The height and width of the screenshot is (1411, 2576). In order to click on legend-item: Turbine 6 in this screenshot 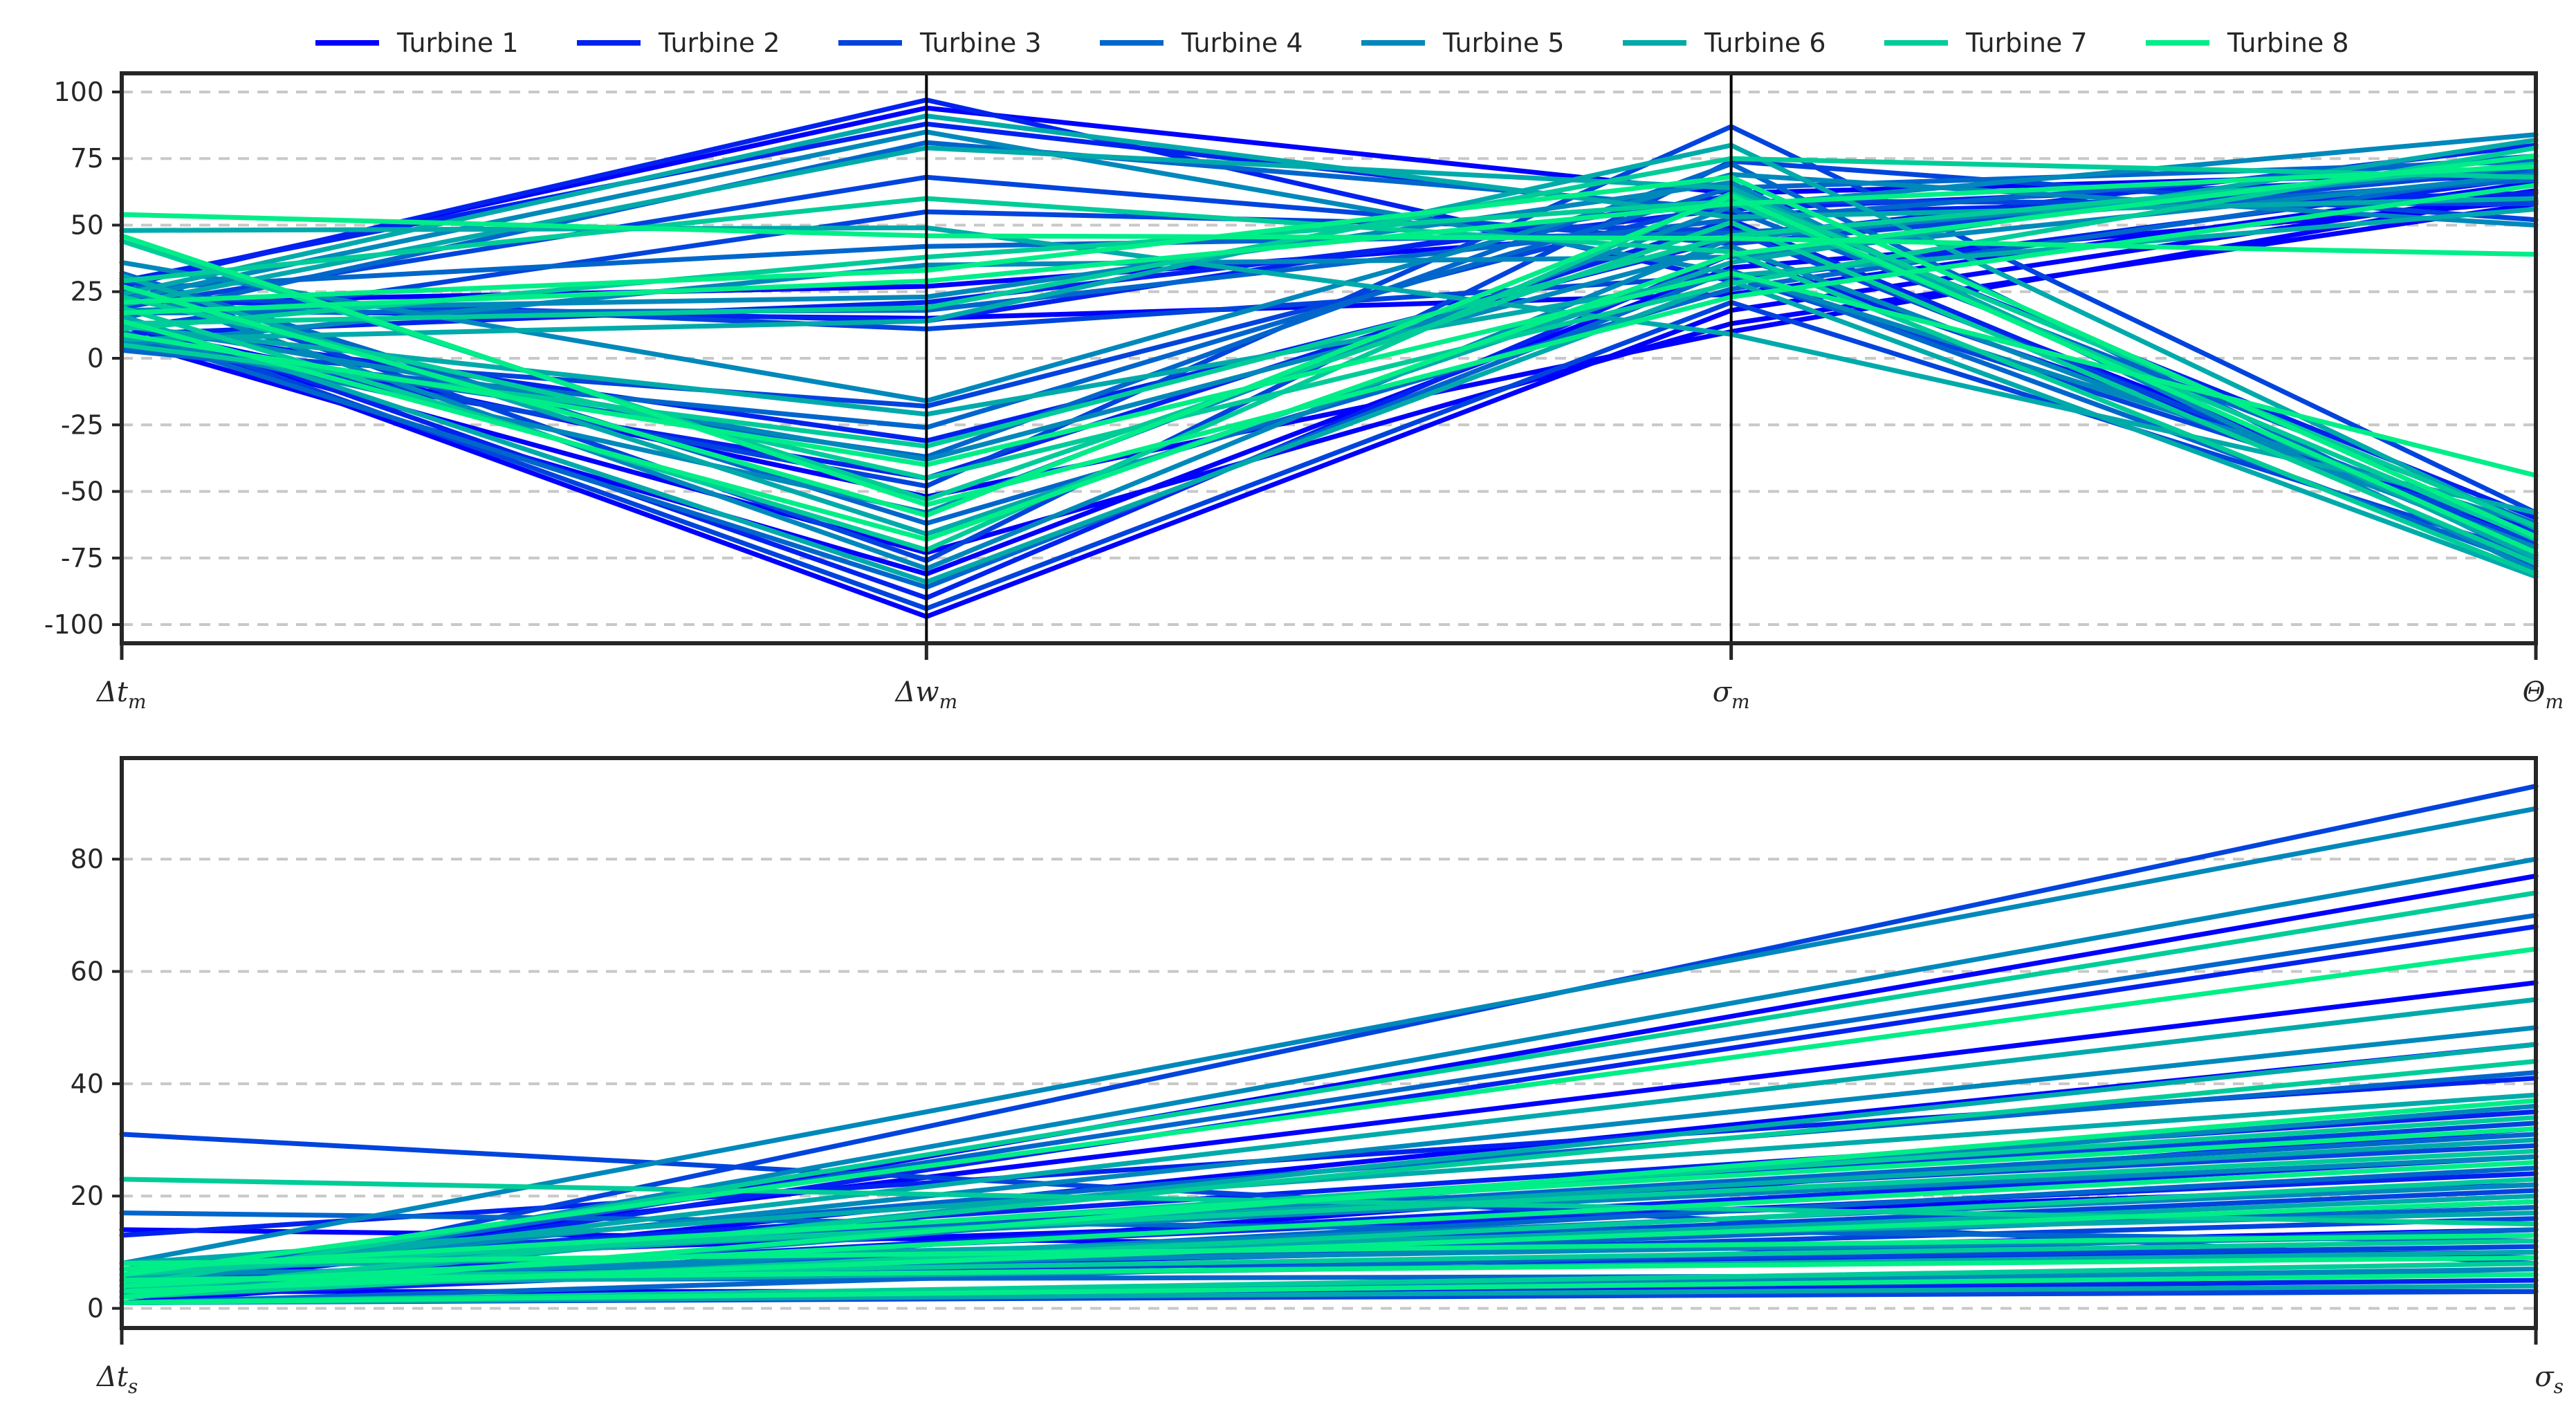, I will do `click(1724, 43)`.